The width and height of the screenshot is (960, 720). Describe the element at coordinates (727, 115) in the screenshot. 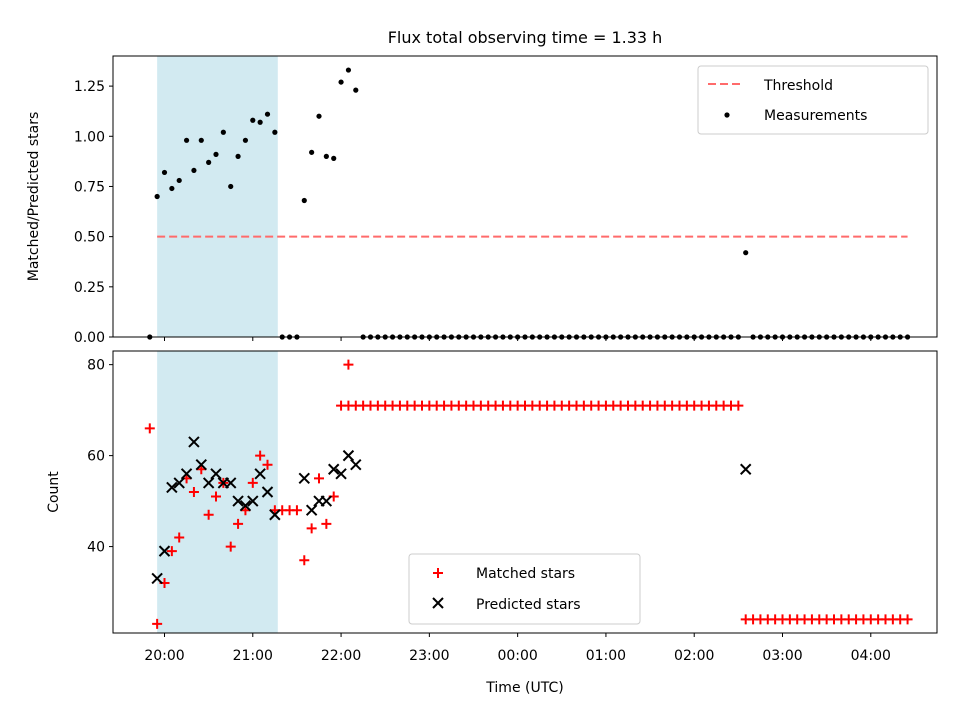

I see `legend-measurements-swatch` at that location.